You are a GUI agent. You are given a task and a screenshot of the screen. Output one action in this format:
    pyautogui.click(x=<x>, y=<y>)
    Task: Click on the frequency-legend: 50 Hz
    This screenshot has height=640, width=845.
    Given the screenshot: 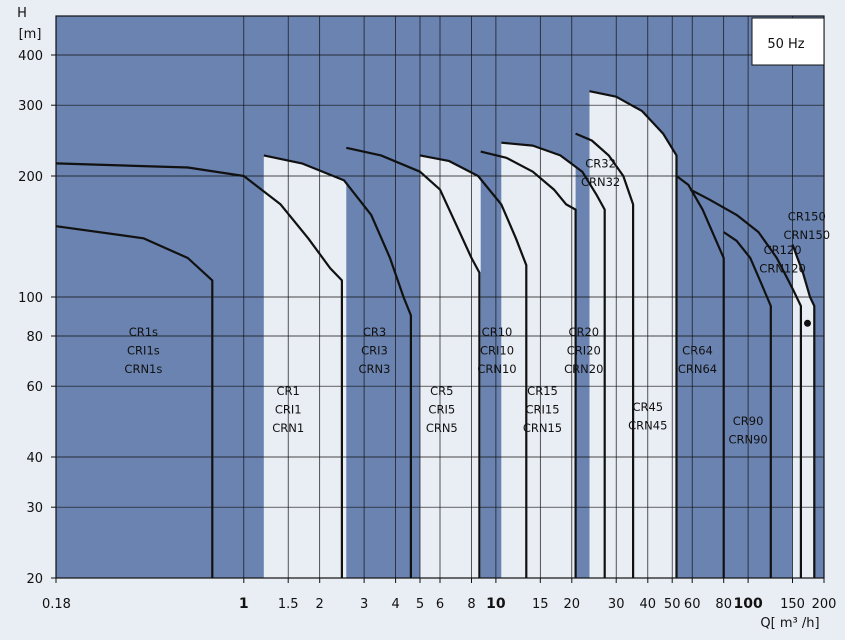 What is the action you would take?
    pyautogui.click(x=788, y=41)
    